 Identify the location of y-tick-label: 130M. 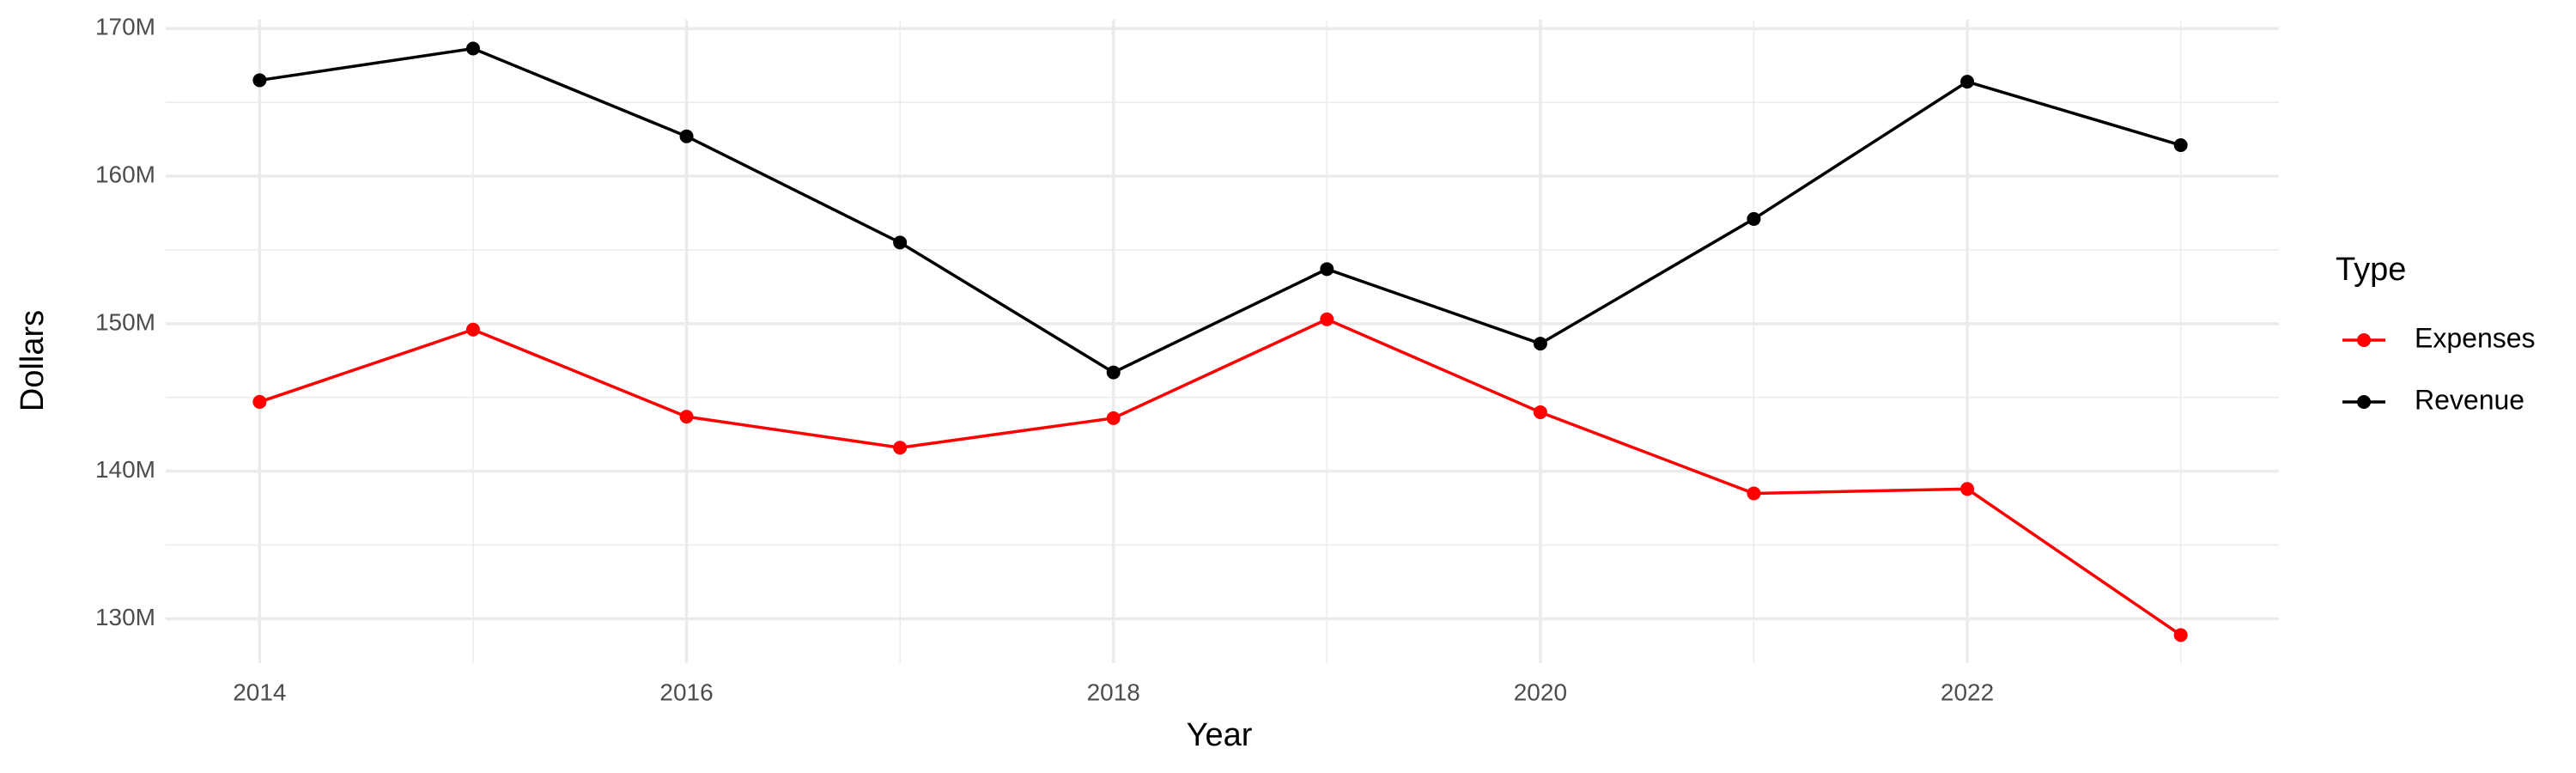
(125, 617).